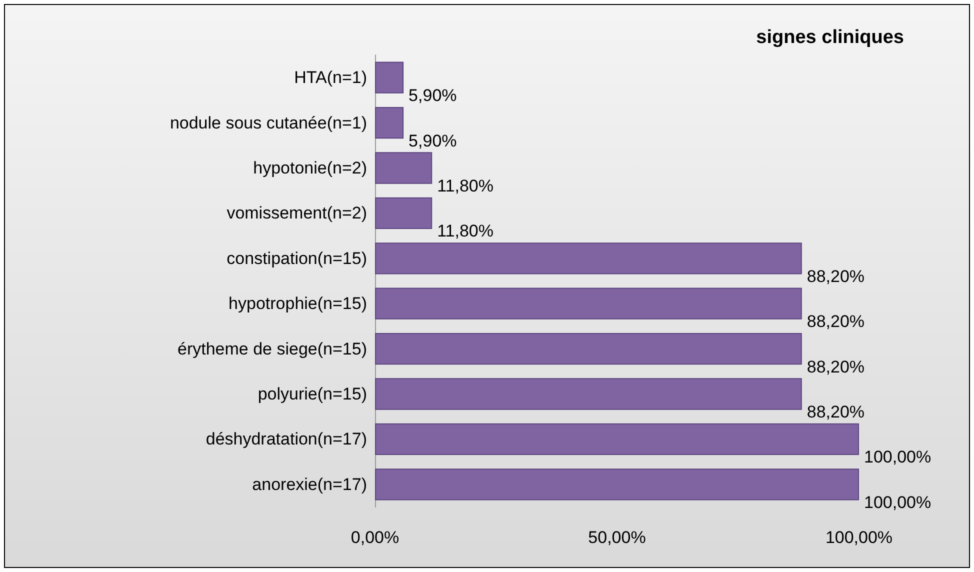 The image size is (974, 572). What do you see at coordinates (297, 304) in the screenshot?
I see `y-tick-label: hypotrophie(n=15)` at bounding box center [297, 304].